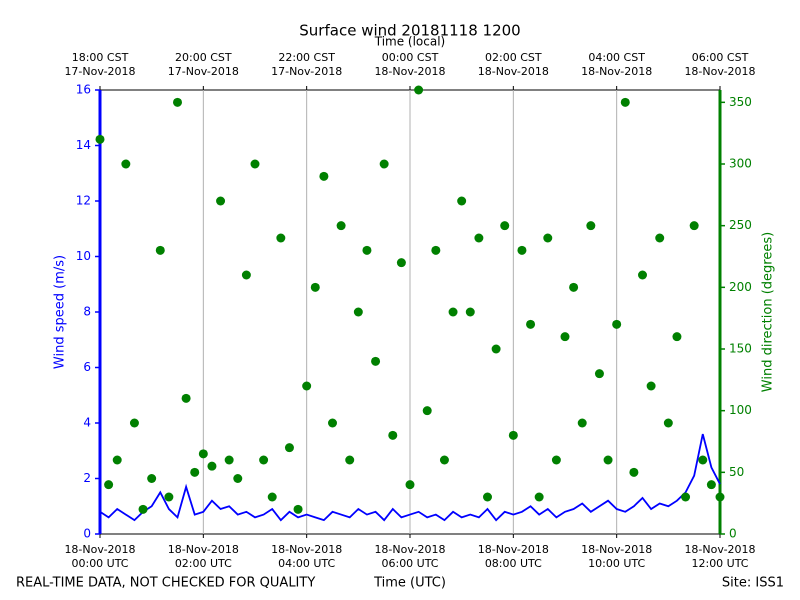 Image resolution: width=800 pixels, height=600 pixels. What do you see at coordinates (720, 57) in the screenshot?
I see `x2-tick-label: 06:00 CST` at bounding box center [720, 57].